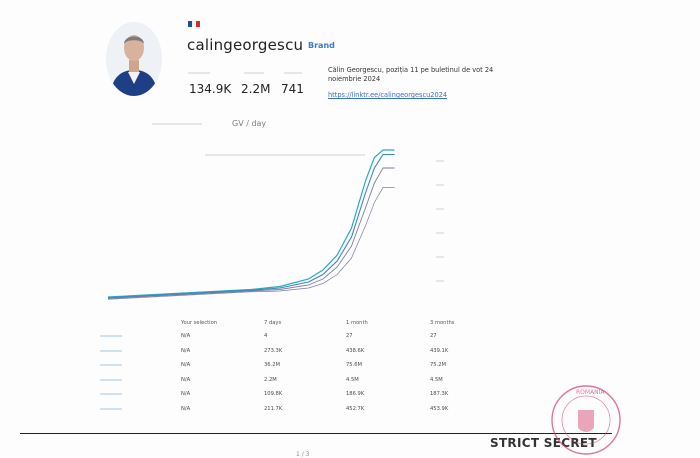 The width and height of the screenshot is (700, 458). What do you see at coordinates (177, 124) in the screenshot?
I see `faint-control` at bounding box center [177, 124].